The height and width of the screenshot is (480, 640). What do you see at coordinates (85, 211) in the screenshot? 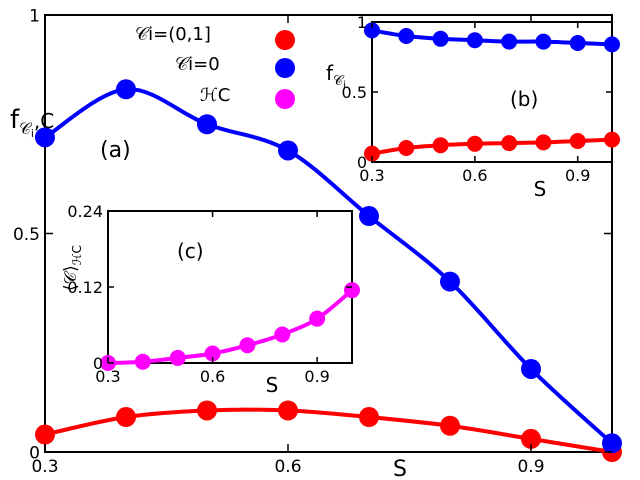
I see `panel-c-y-tick-label: 0.24` at bounding box center [85, 211].